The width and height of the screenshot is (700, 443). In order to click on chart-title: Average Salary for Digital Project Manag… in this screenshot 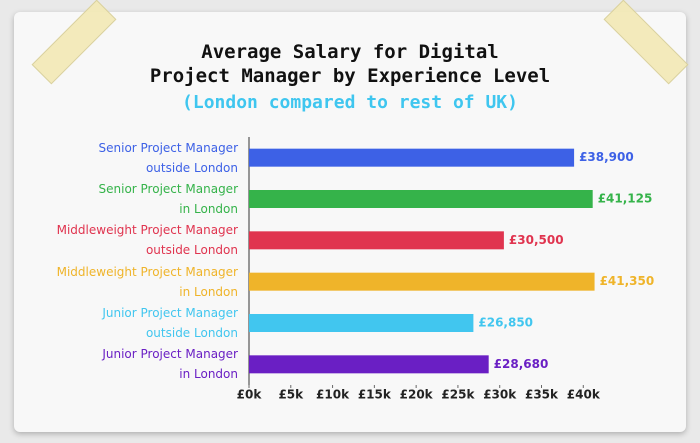, I will do `click(350, 64)`.